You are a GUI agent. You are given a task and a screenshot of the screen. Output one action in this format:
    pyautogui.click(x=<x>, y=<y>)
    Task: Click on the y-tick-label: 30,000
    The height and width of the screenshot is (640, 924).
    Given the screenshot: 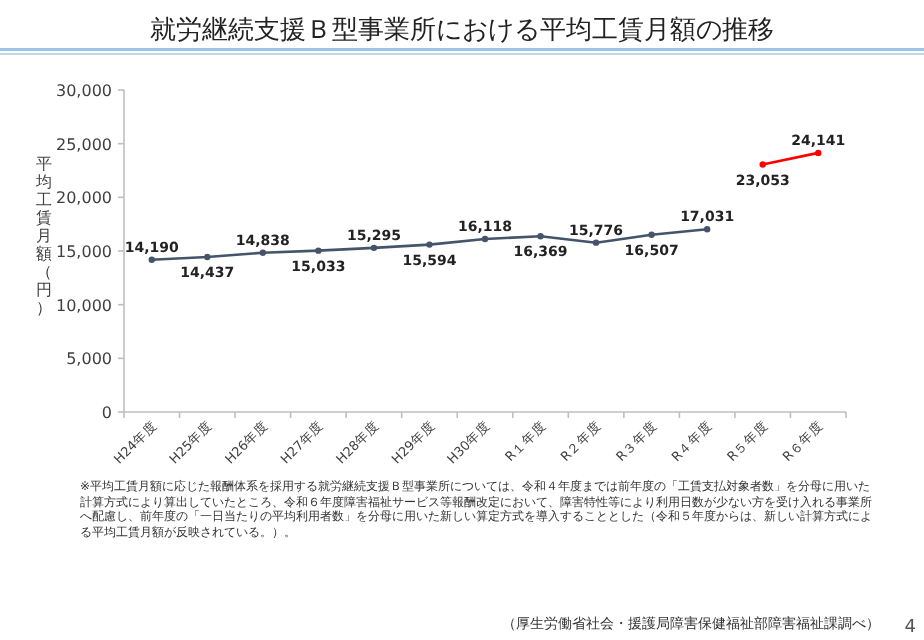 What is the action you would take?
    pyautogui.click(x=84, y=91)
    